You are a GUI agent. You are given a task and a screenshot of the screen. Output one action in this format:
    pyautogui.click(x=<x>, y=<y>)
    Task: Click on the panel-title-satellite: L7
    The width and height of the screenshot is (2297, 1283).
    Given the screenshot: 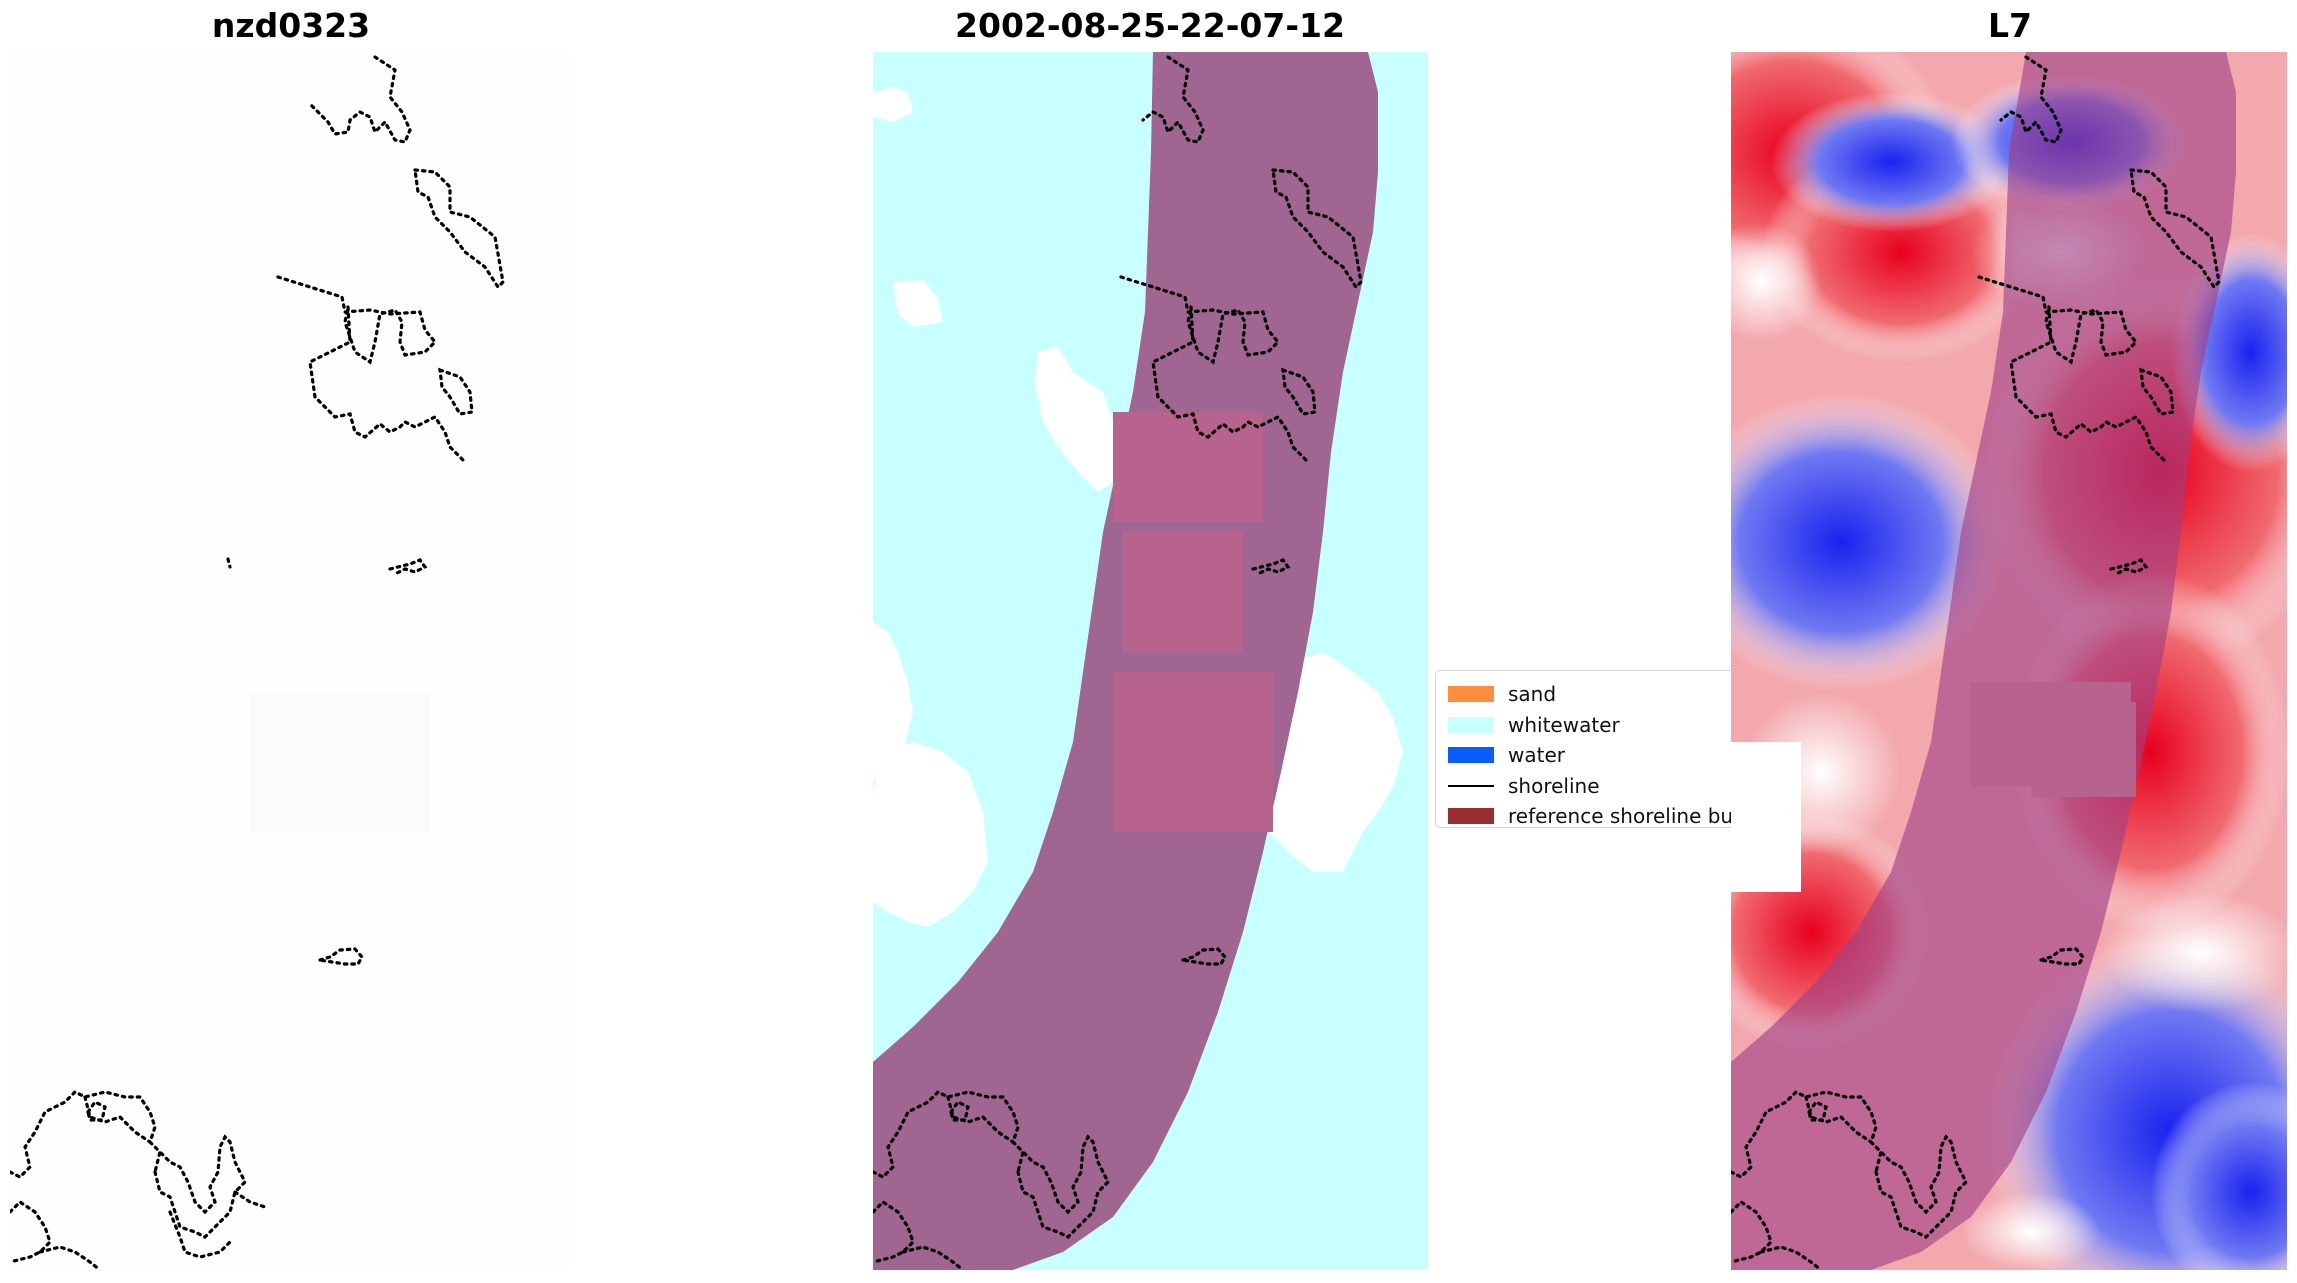 What is the action you would take?
    pyautogui.click(x=2010, y=25)
    